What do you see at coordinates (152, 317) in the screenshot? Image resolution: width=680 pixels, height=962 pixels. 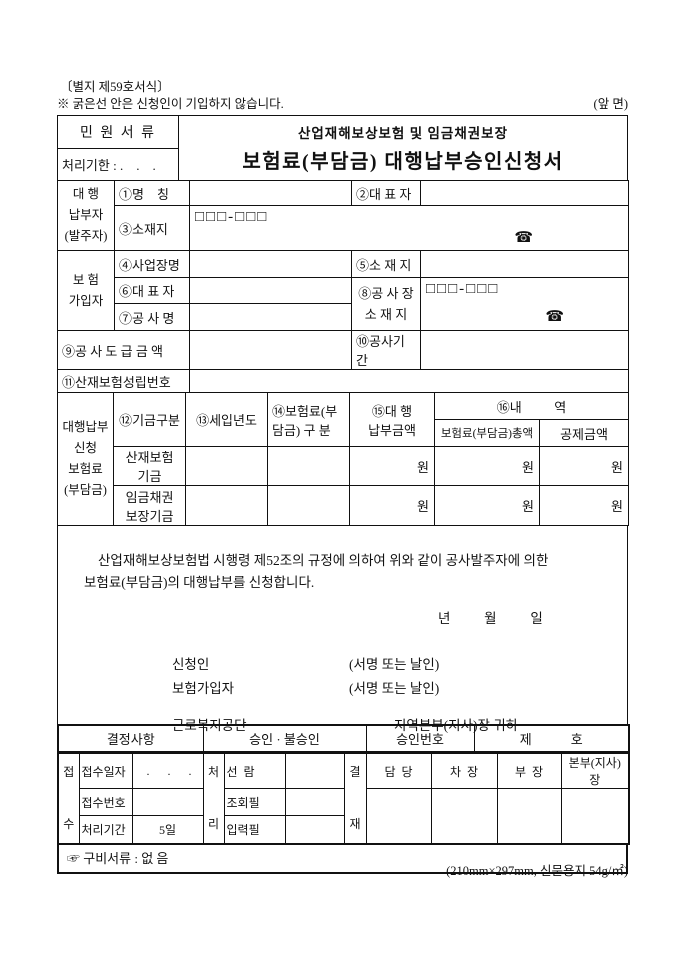 I see `construction-name-label: ⑦공 사 명` at bounding box center [152, 317].